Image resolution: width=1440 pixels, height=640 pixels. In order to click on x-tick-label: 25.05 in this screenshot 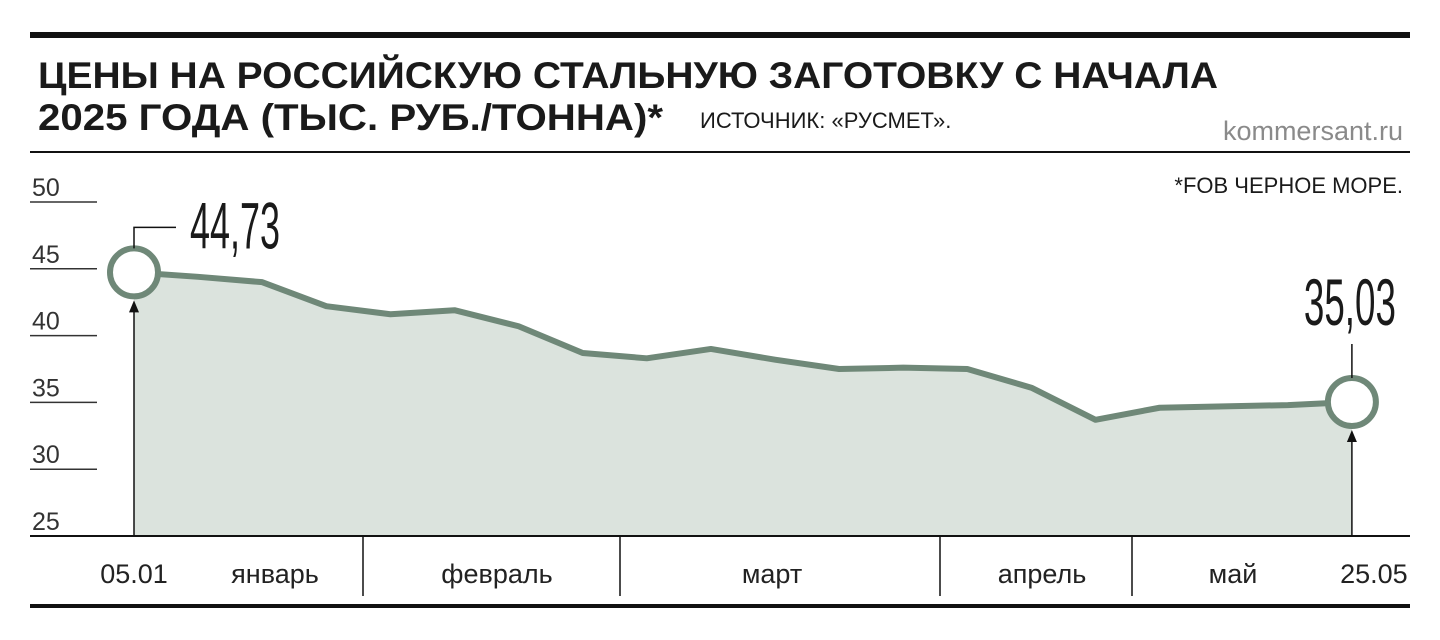, I will do `click(1374, 574)`.